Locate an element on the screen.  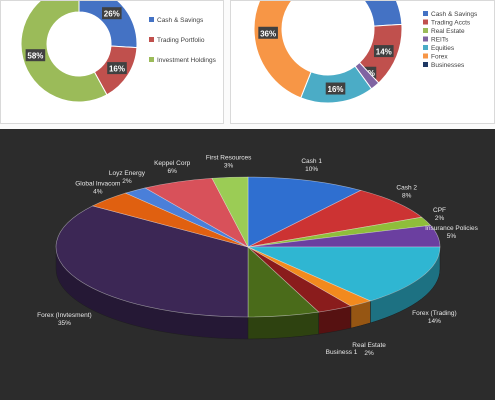
donut2-label-bg-forex is located at coordinates (268, 32).